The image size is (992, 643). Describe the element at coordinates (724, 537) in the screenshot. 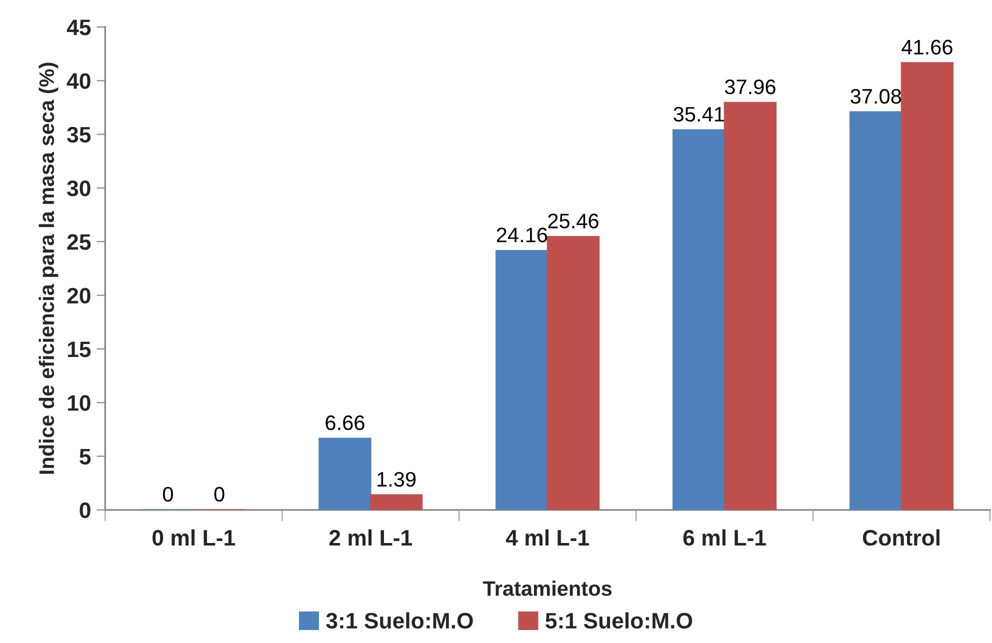

I see `x-tick-label: 6 ml L-1` at that location.